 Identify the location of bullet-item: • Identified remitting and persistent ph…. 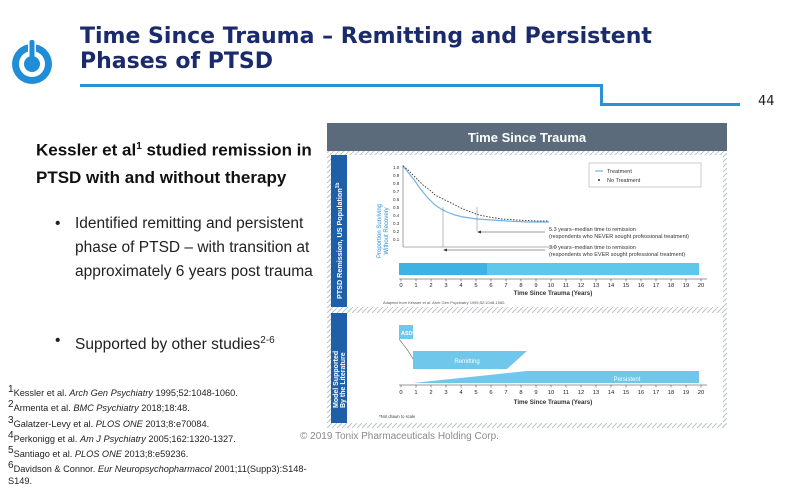
(190, 248).